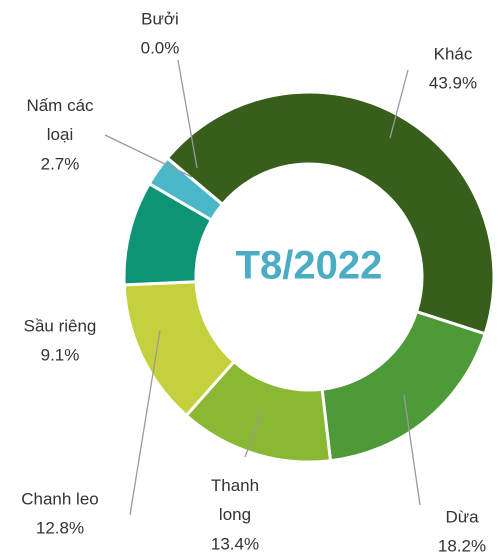  What do you see at coordinates (60, 325) in the screenshot?
I see `category-label: Sầu riêng` at bounding box center [60, 325].